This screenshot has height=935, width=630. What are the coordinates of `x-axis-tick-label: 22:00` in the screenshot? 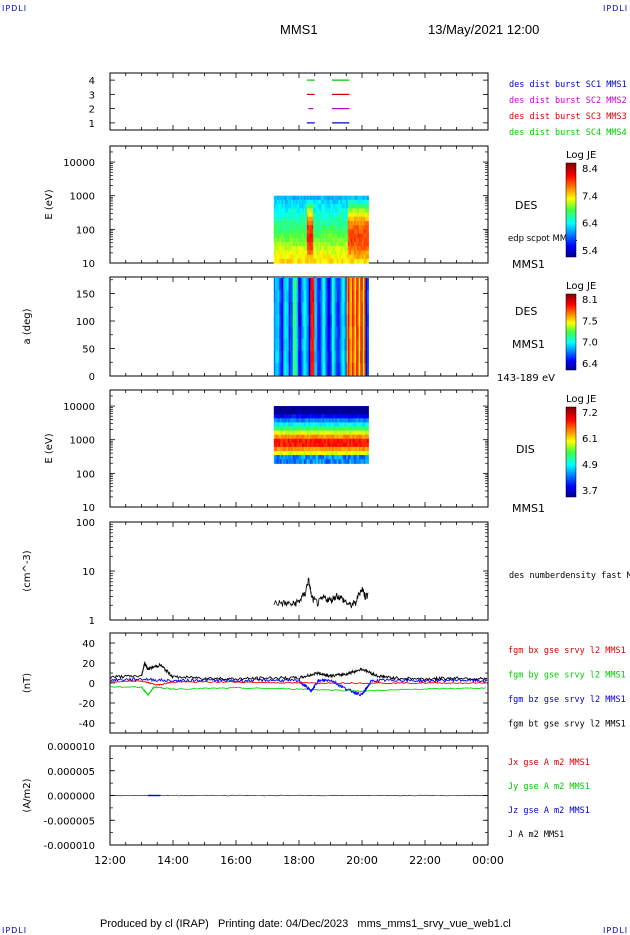 It's located at (425, 860).